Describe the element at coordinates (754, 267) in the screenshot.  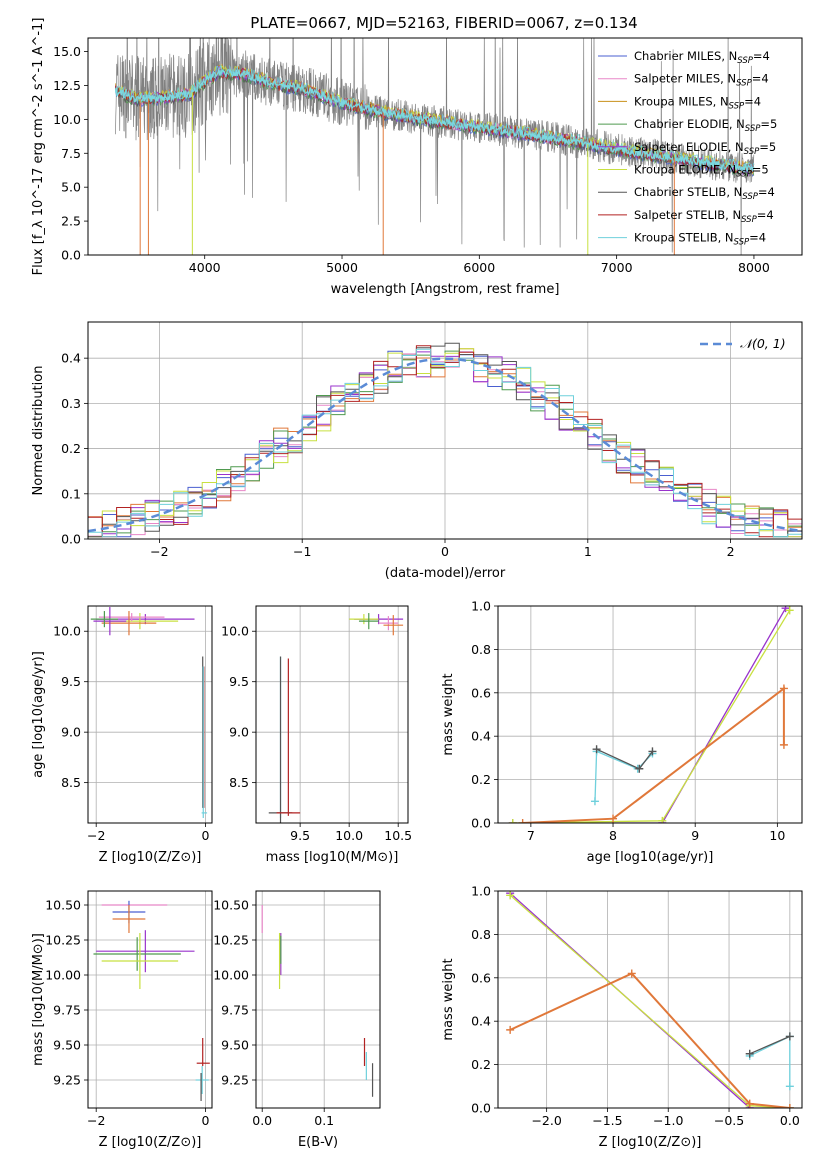
I see `x-tick-label: 8000` at that location.